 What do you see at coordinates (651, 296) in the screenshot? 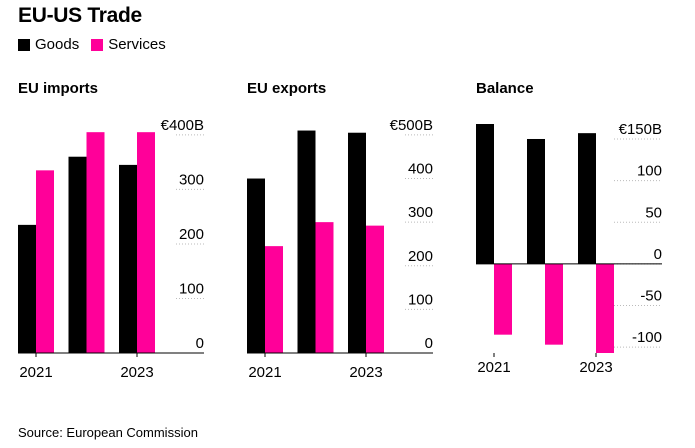
I see `y-tick-label: -50` at bounding box center [651, 296].